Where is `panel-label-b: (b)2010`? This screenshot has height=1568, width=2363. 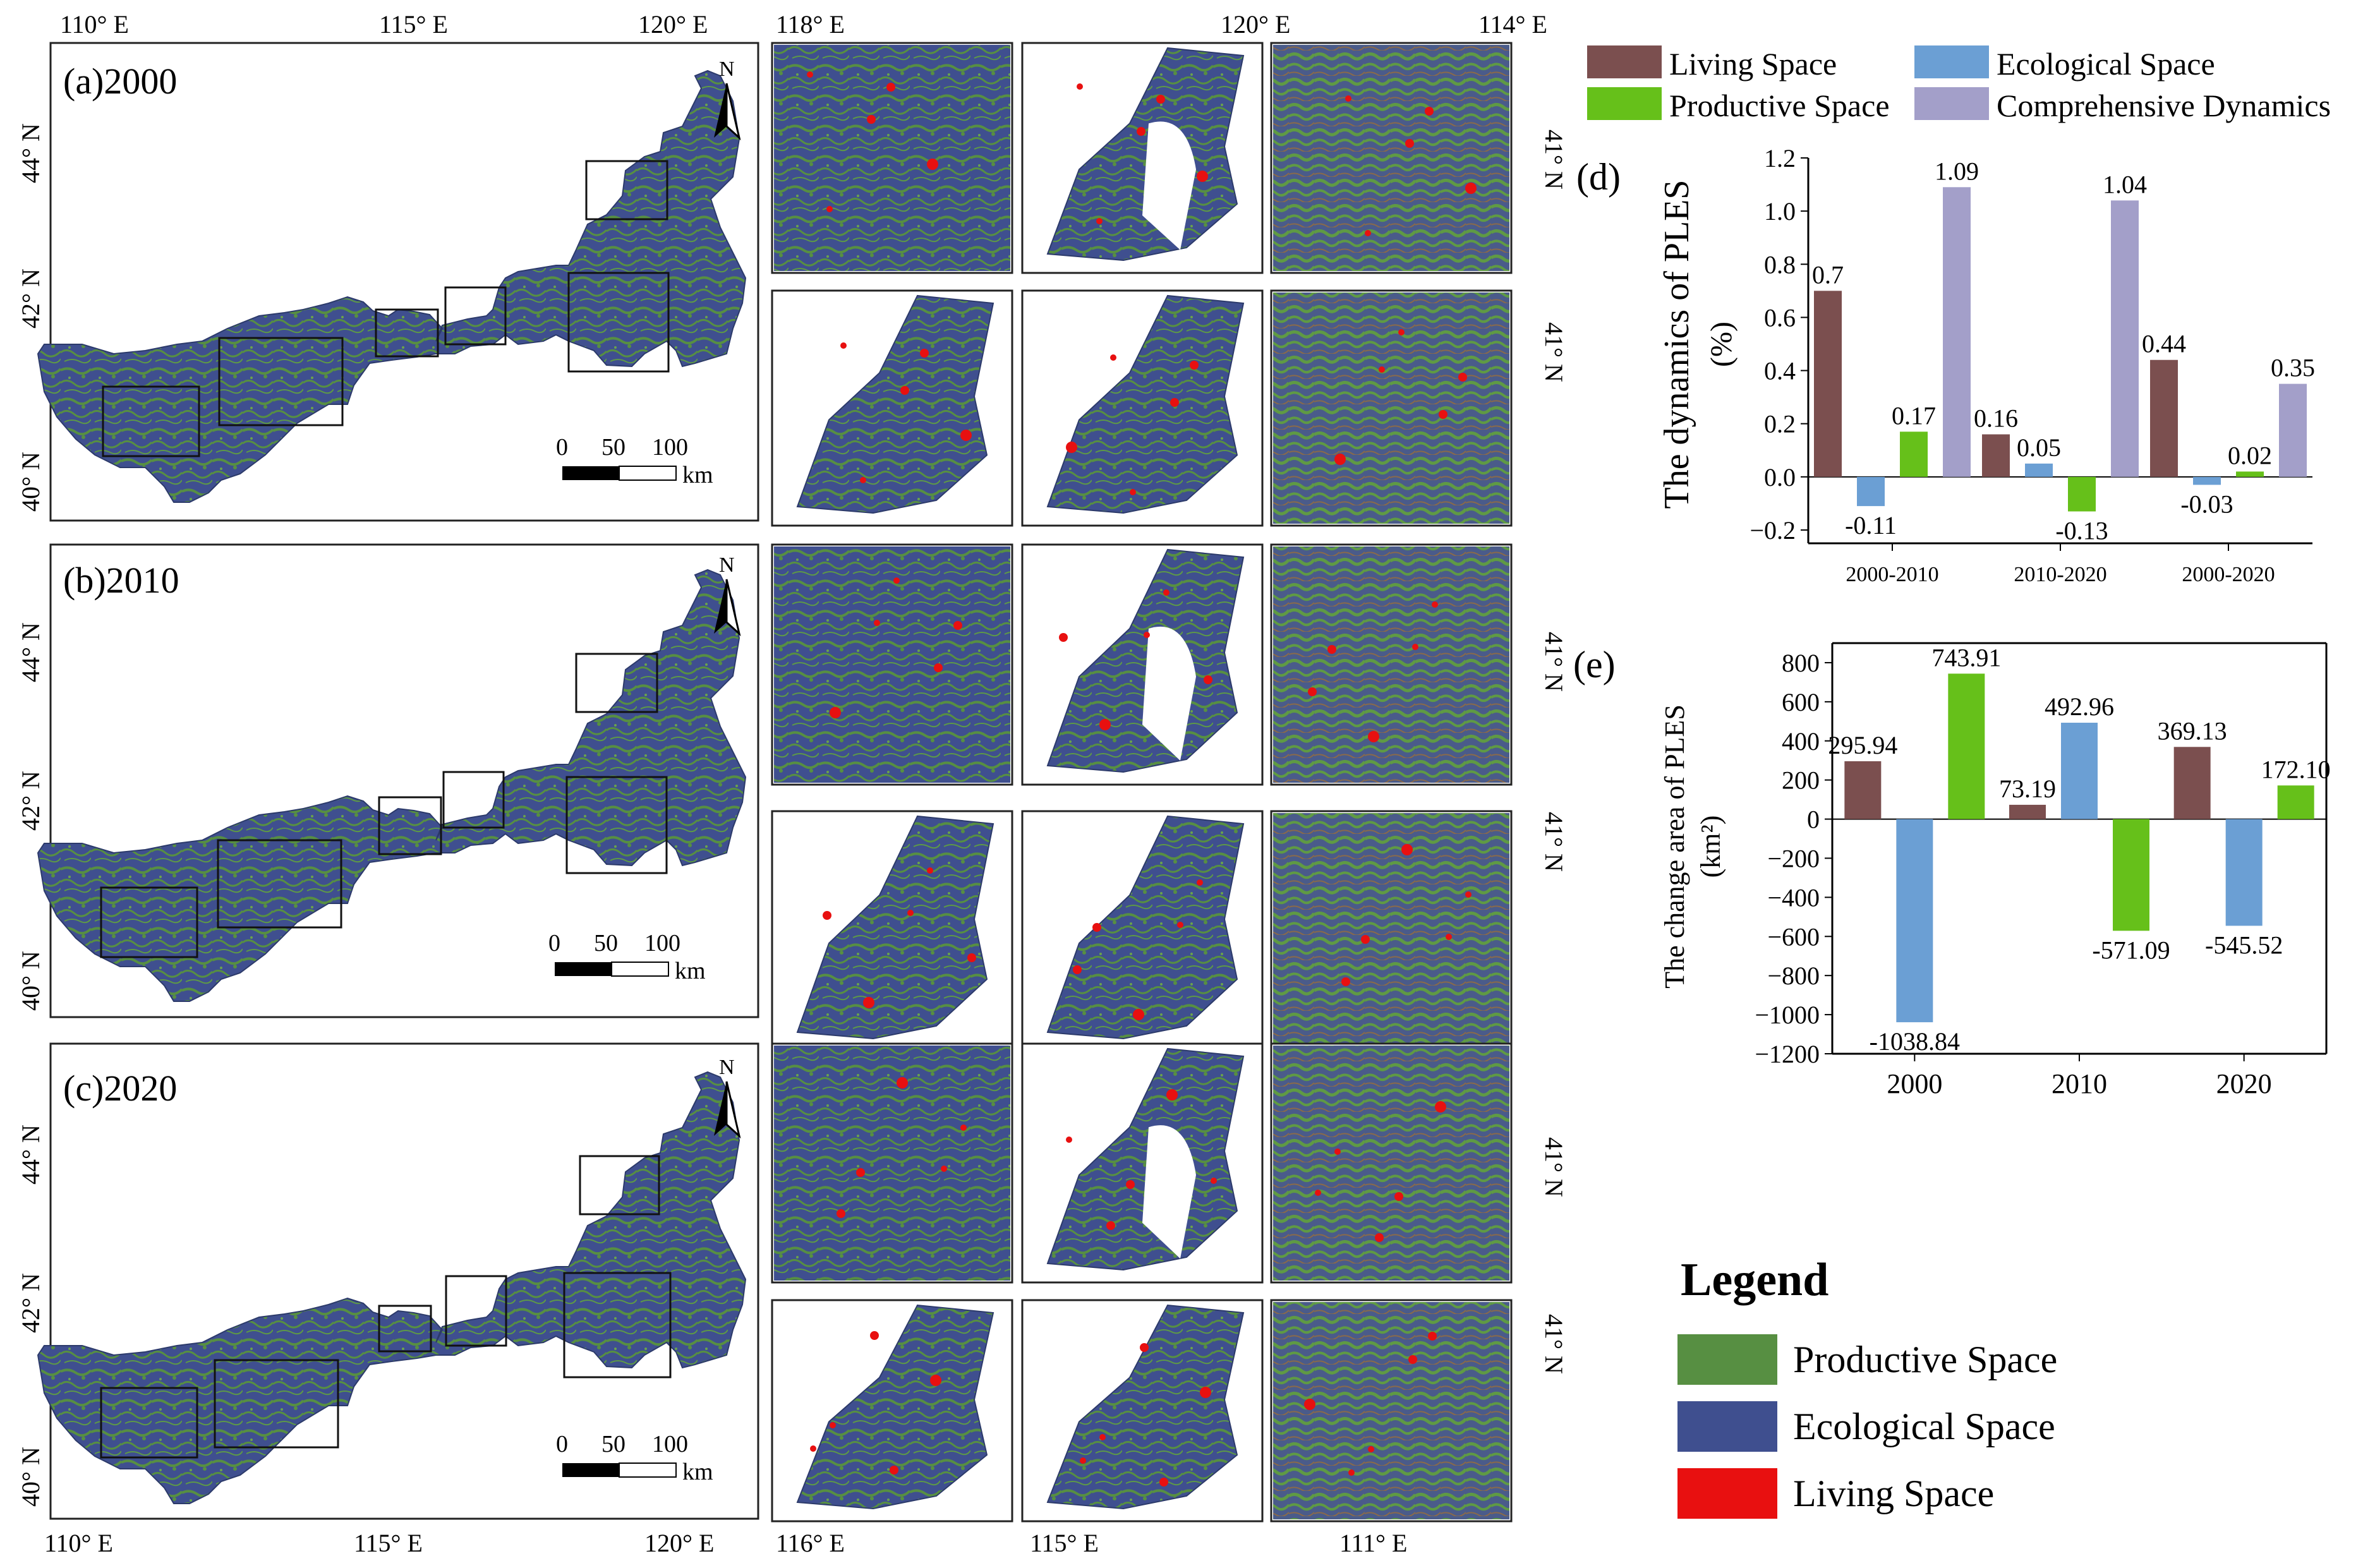 panel-label-b: (b)2010 is located at coordinates (121, 580).